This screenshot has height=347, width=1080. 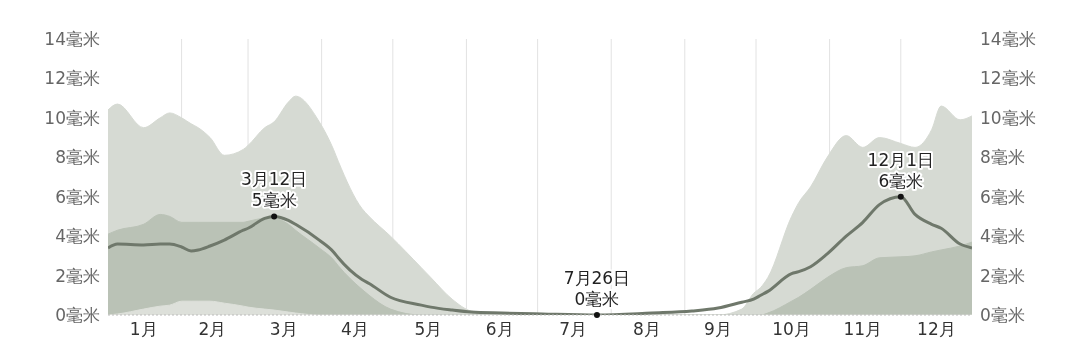 What do you see at coordinates (428, 329) in the screenshot?
I see `x-tick-label: 5月` at bounding box center [428, 329].